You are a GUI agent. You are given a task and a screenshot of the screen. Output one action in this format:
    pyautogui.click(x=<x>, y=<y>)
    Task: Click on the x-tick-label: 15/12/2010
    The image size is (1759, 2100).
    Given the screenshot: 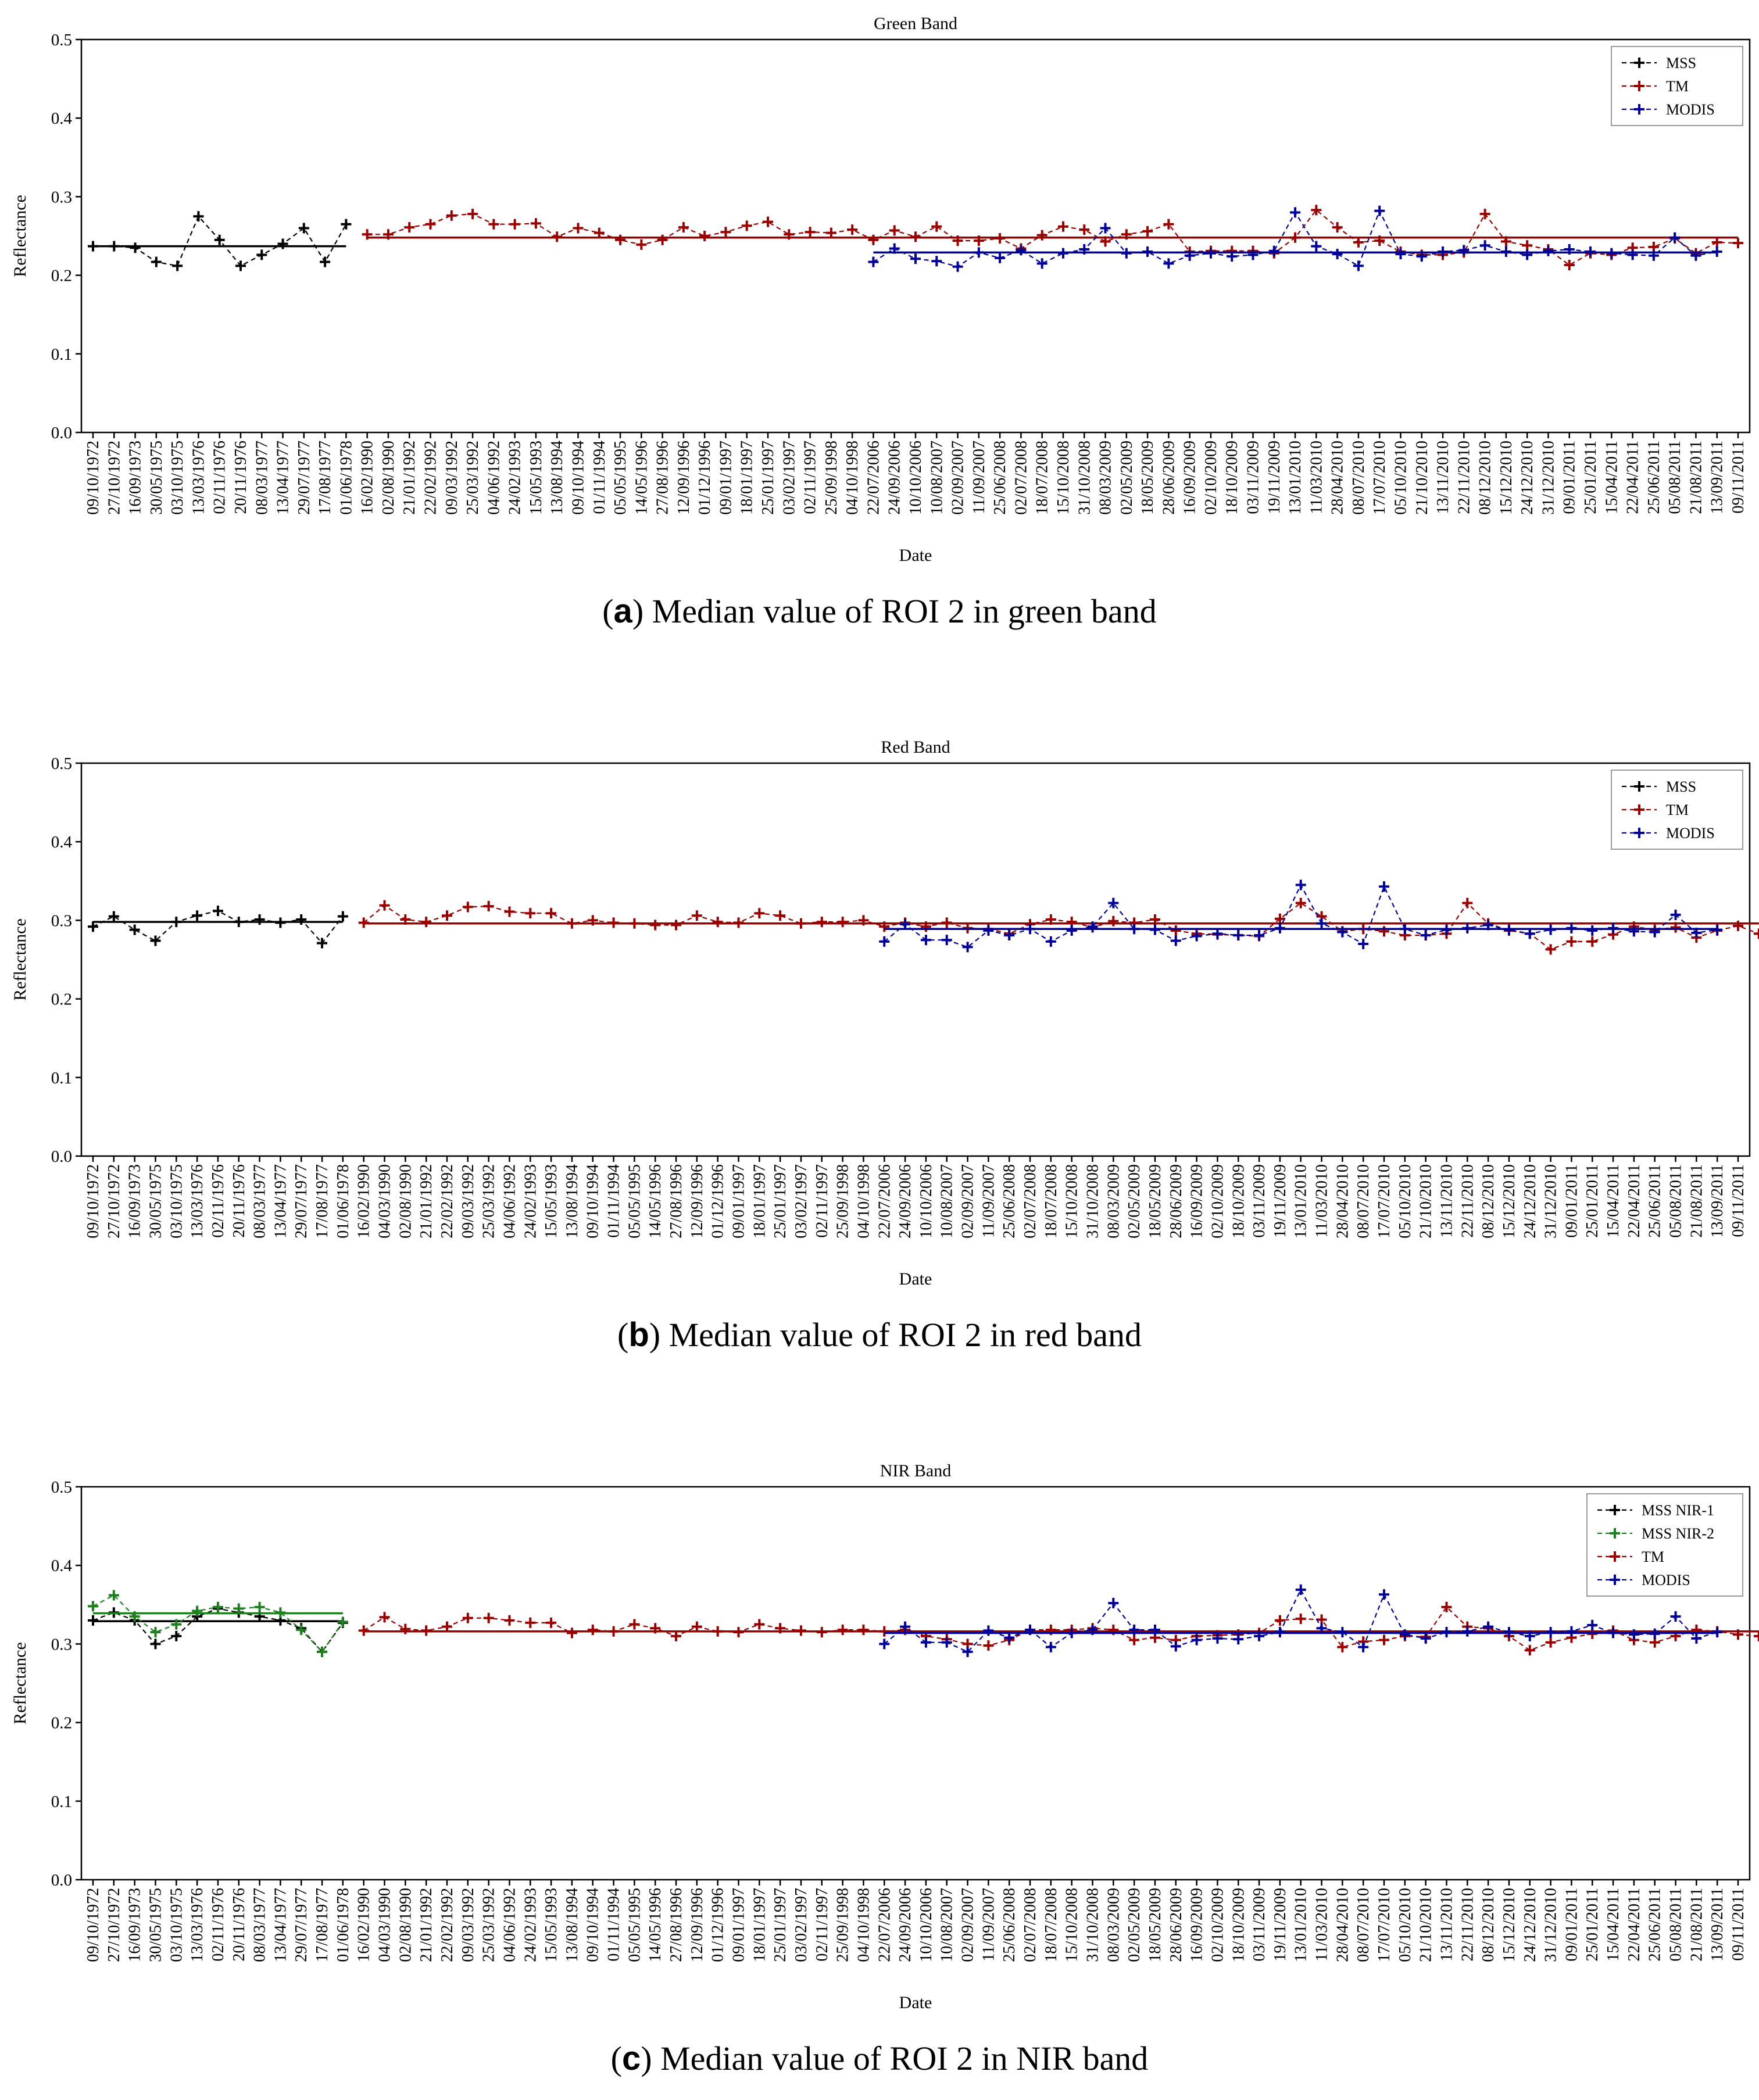 What is the action you would take?
    pyautogui.click(x=1506, y=478)
    